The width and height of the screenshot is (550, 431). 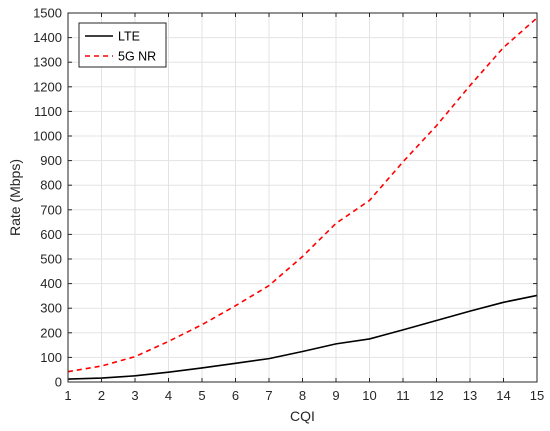 What do you see at coordinates (51, 332) in the screenshot?
I see `y-tick-label: 200` at bounding box center [51, 332].